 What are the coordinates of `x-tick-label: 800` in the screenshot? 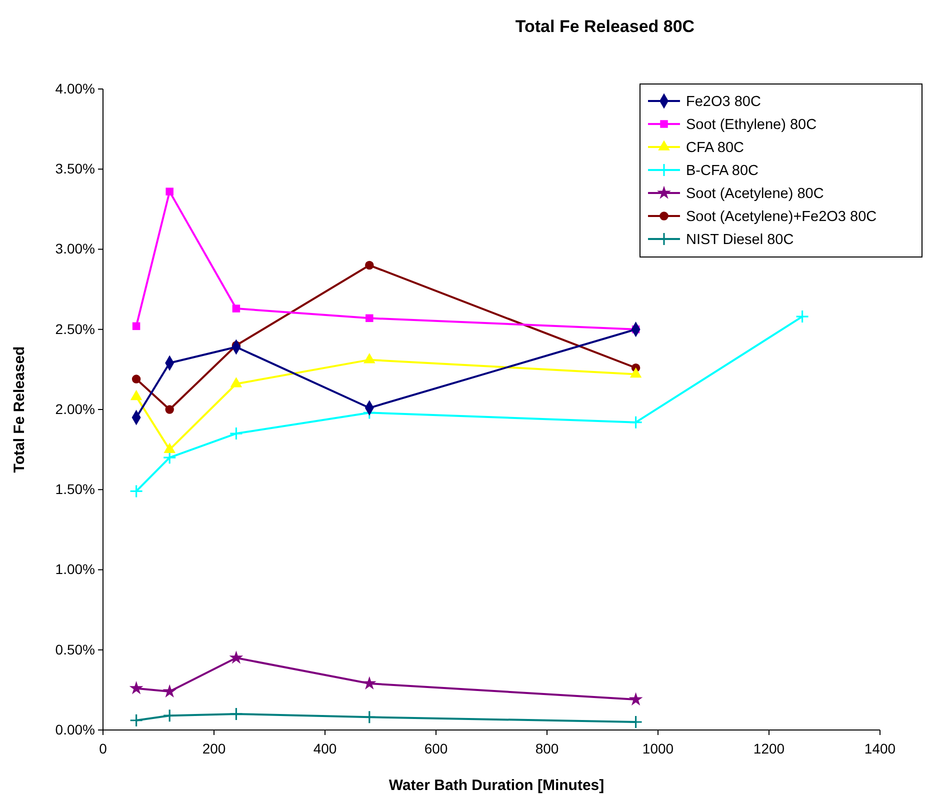 It's located at (547, 748).